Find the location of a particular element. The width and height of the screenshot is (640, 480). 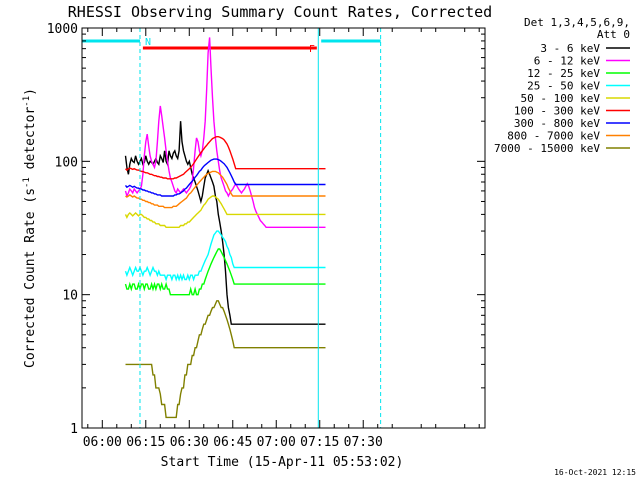

y-tick-label: 100 is located at coordinates (66, 162).